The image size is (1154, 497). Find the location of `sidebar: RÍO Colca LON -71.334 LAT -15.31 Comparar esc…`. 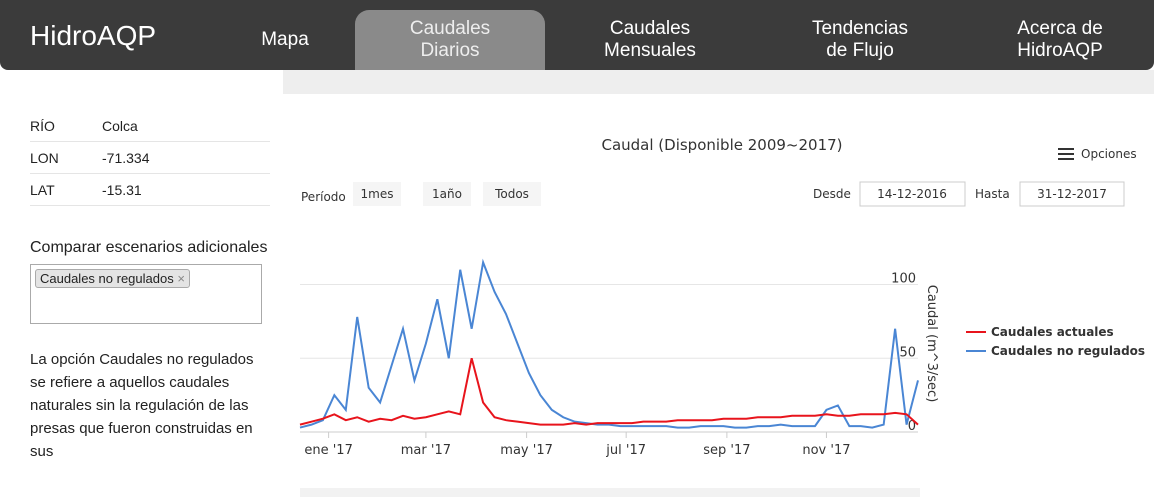

sidebar: RÍO Colca LON -71.334 LAT -15.31 Comparar esc… is located at coordinates (150, 286).